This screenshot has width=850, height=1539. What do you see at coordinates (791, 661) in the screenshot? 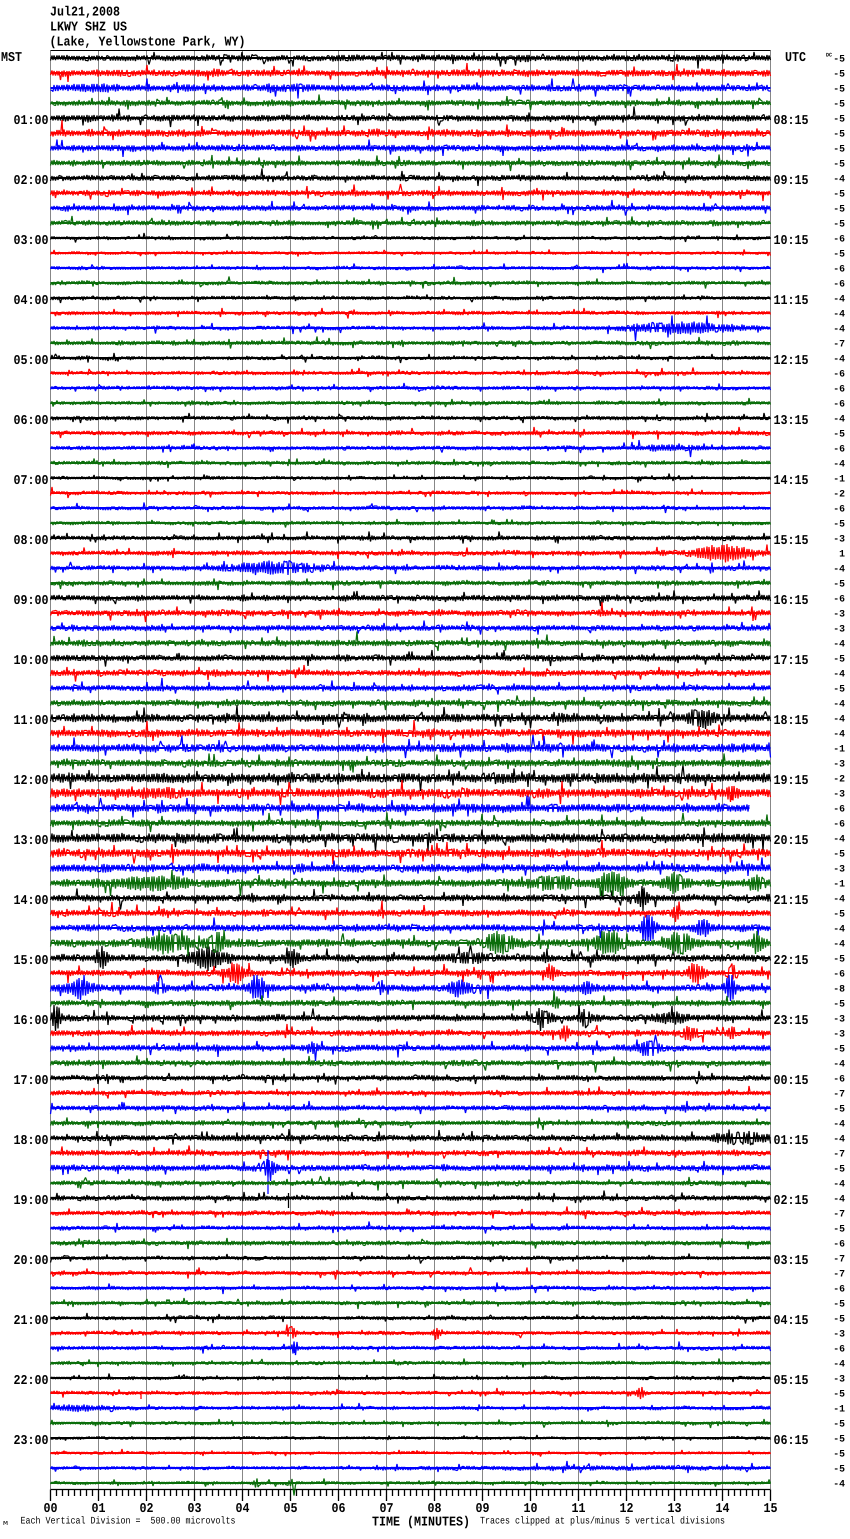
I see `svg-text: 17:15` at bounding box center [791, 661].